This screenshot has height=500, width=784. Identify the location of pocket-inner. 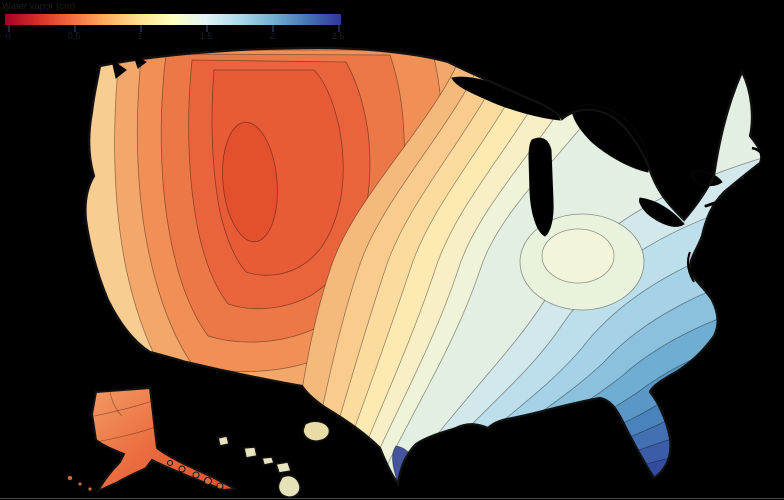
(578, 256).